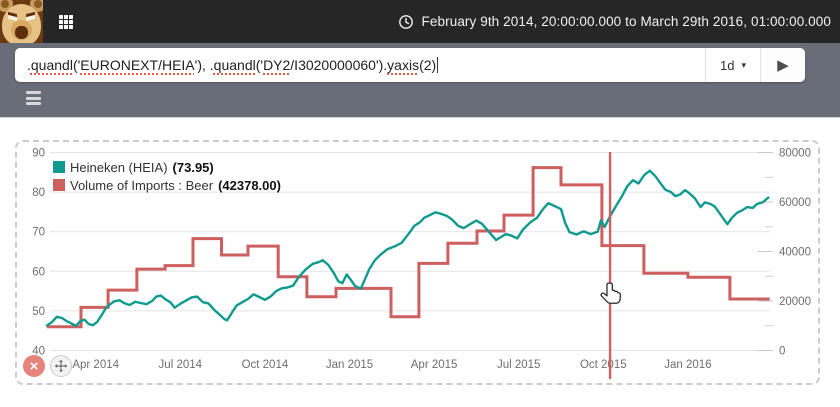 The width and height of the screenshot is (840, 407). Describe the element at coordinates (434, 365) in the screenshot. I see `x-axis-label: Apr 2015` at that location.